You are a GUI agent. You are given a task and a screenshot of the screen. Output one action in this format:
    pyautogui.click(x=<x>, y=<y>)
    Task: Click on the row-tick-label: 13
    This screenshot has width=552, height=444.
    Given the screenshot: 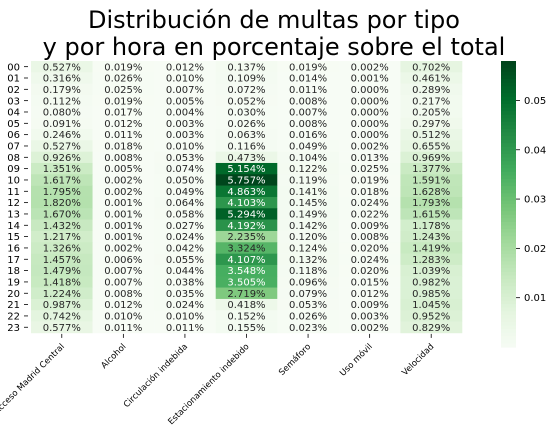 What is the action you would take?
    pyautogui.click(x=13, y=215)
    